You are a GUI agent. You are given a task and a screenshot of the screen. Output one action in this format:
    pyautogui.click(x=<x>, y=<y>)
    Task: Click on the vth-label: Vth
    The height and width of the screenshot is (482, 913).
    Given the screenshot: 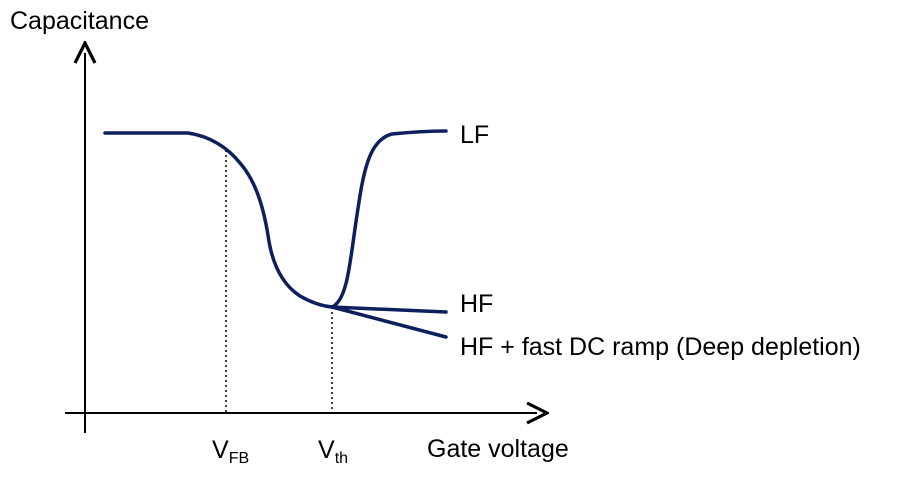 What is the action you would take?
    pyautogui.click(x=333, y=452)
    